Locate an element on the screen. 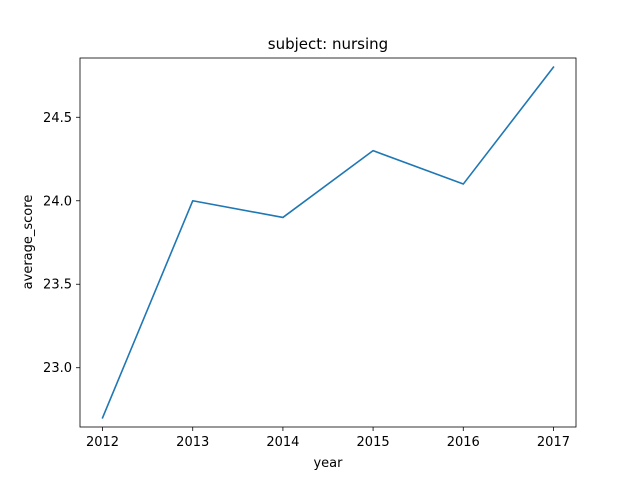 This screenshot has height=480, width=640. y-tick-label: 23.0 is located at coordinates (57, 368).